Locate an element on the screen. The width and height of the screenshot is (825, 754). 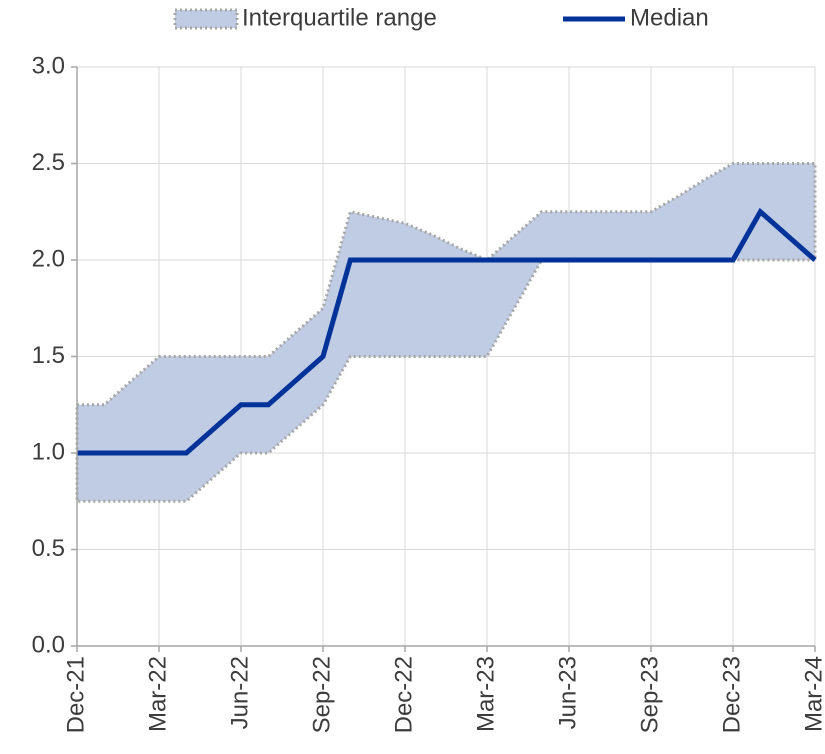
x-tick-label: Sep-22 is located at coordinates (321, 694).